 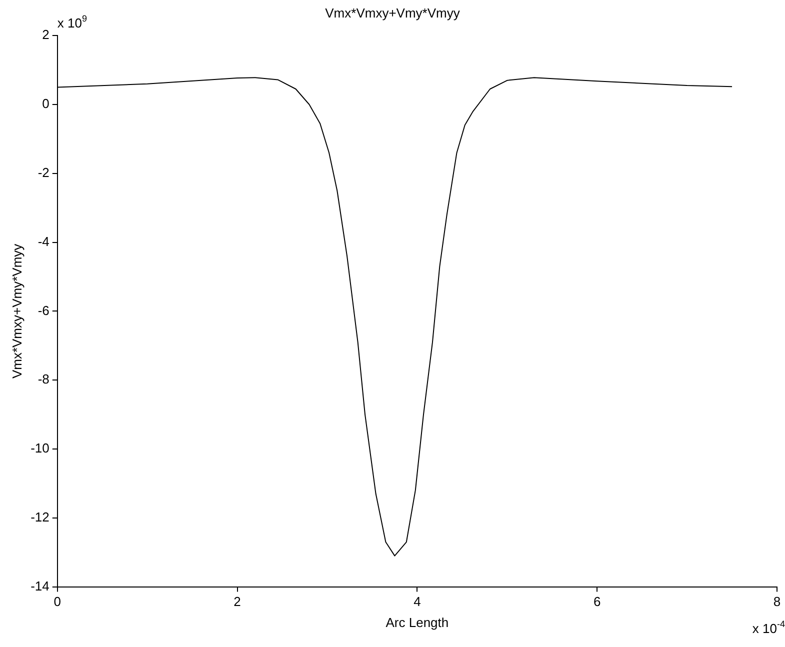 I want to click on y-tick-label: -2, so click(x=44, y=172).